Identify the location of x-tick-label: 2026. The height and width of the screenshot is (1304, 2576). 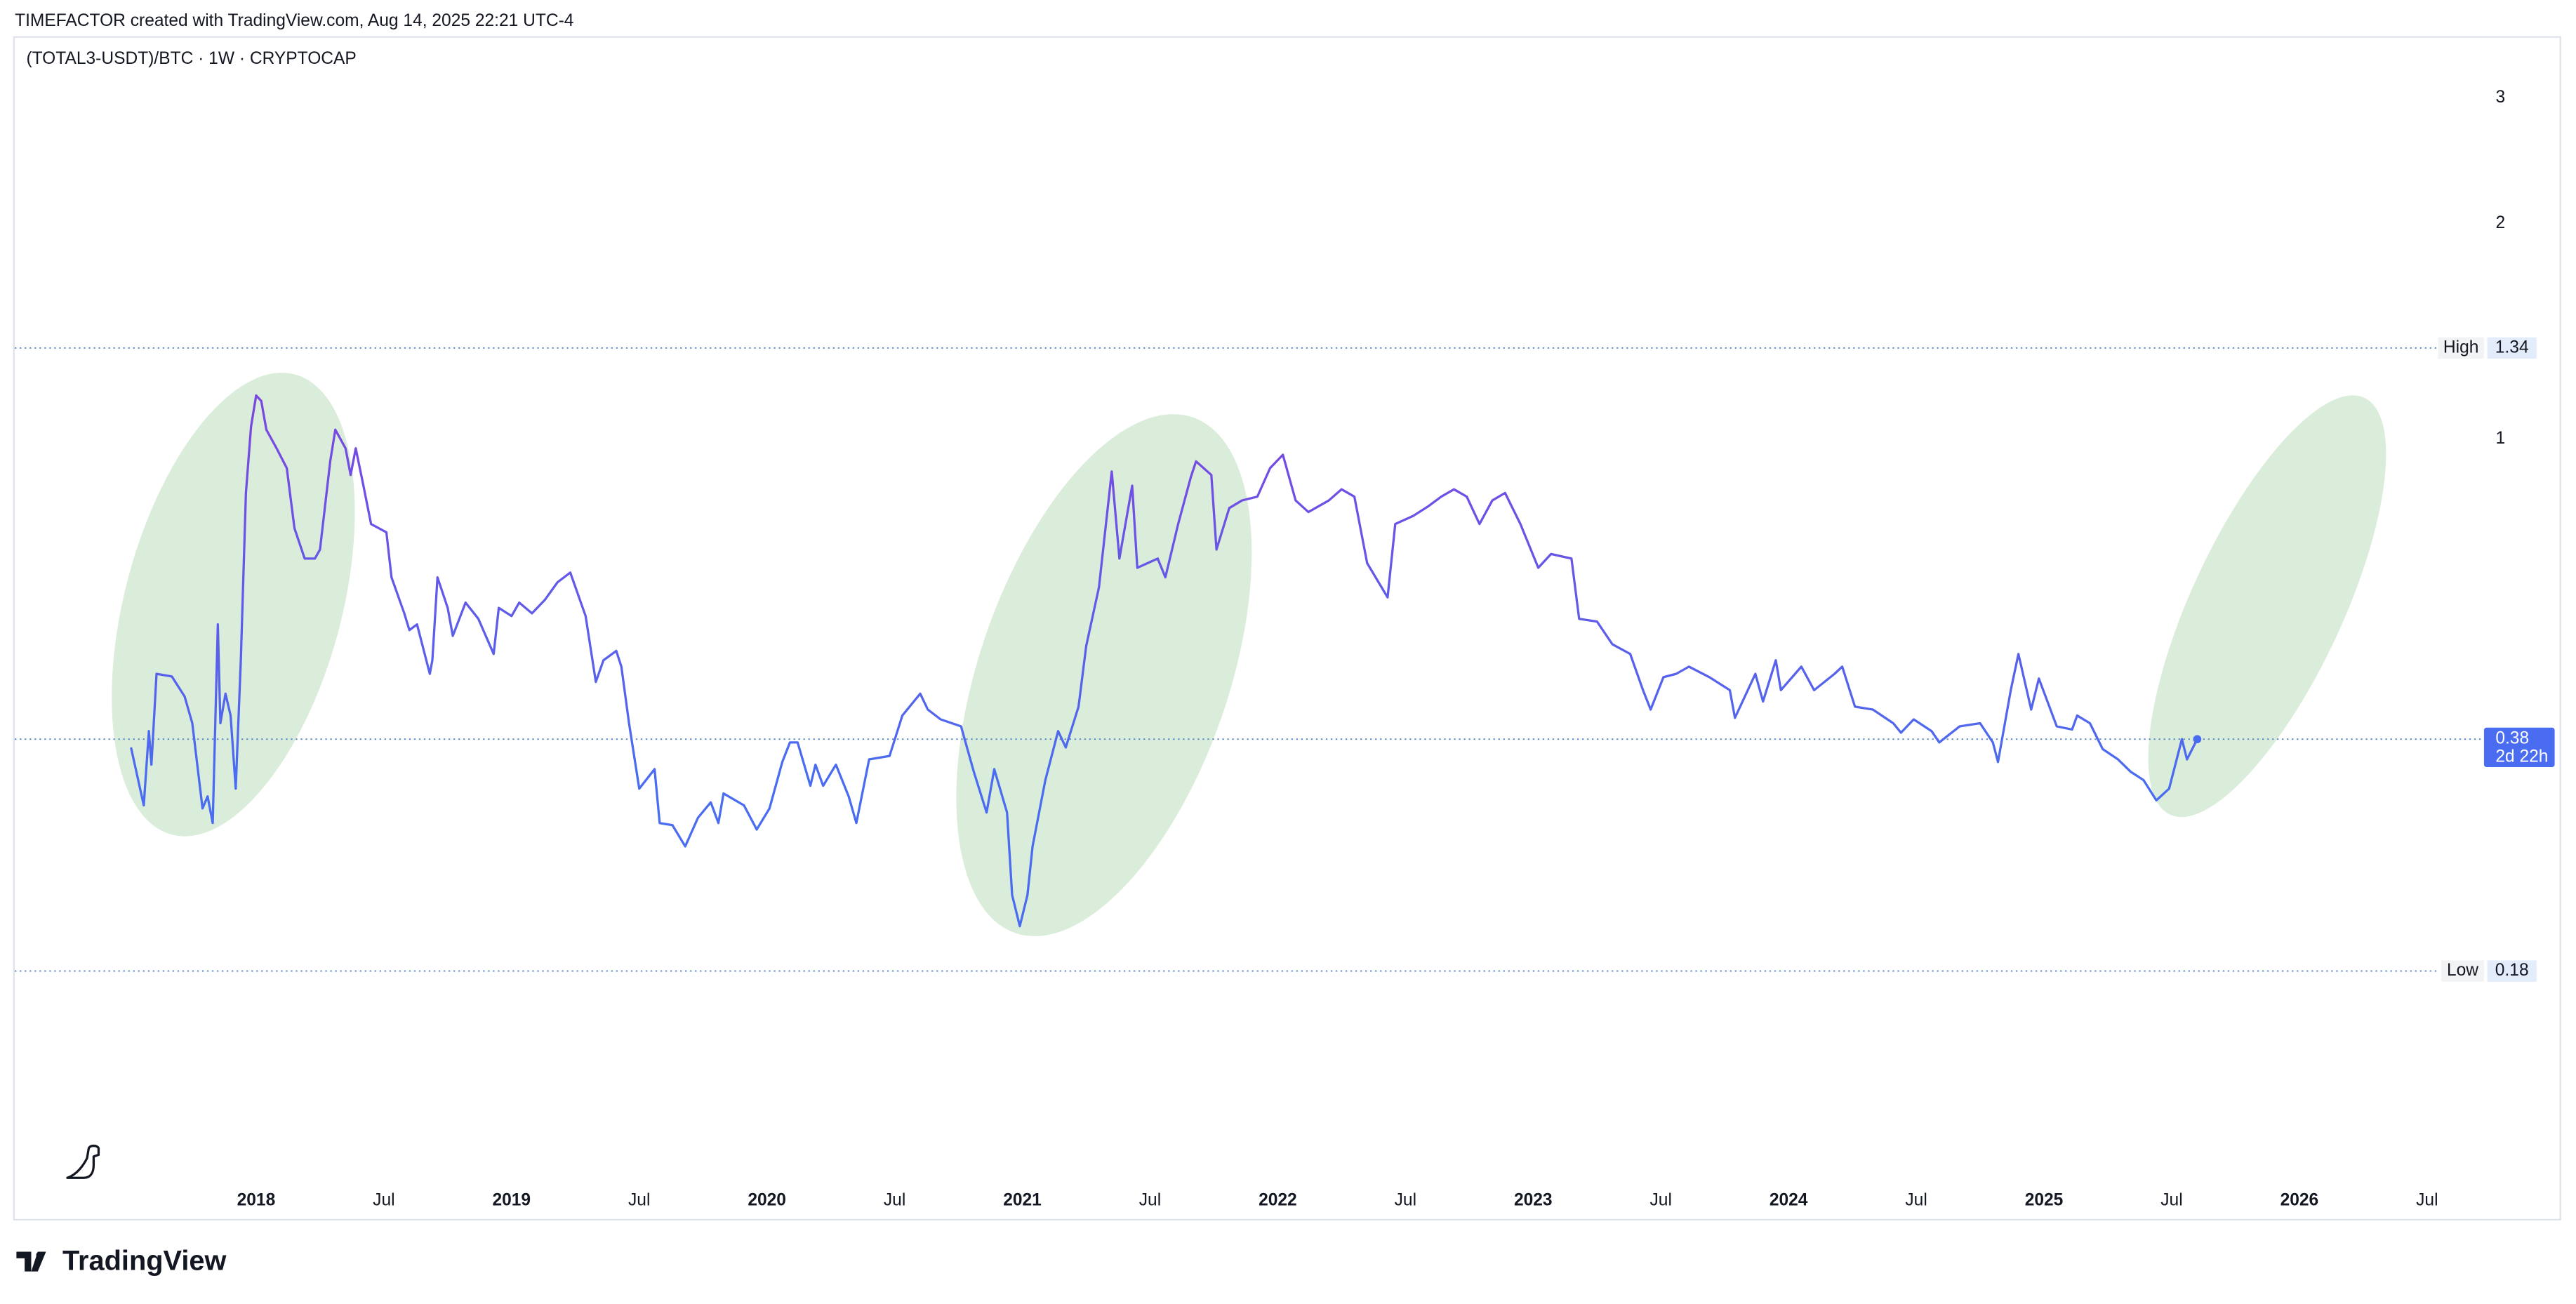
(2299, 1200).